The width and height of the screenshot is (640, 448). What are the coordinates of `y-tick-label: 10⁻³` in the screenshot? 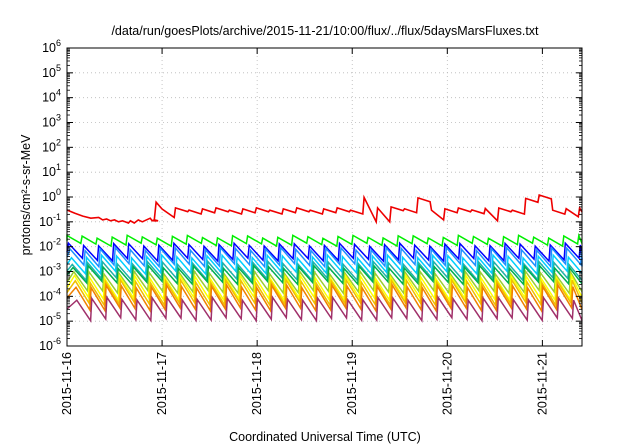 It's located at (50, 270).